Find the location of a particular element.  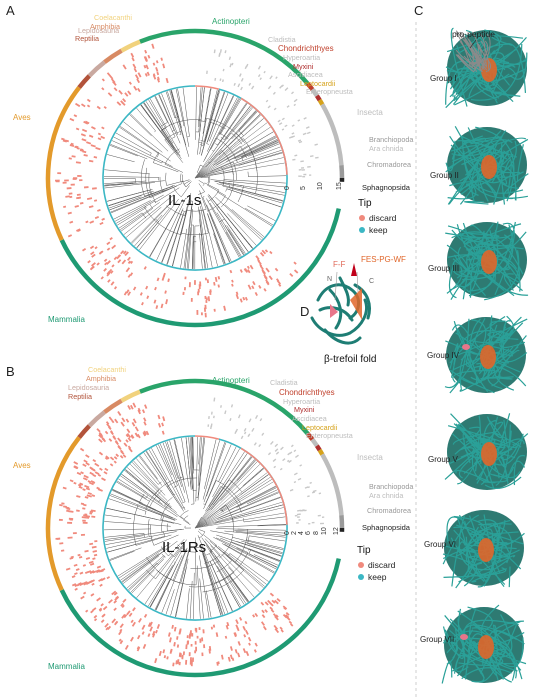

tick-a-0: 0 is located at coordinates (287, 188).